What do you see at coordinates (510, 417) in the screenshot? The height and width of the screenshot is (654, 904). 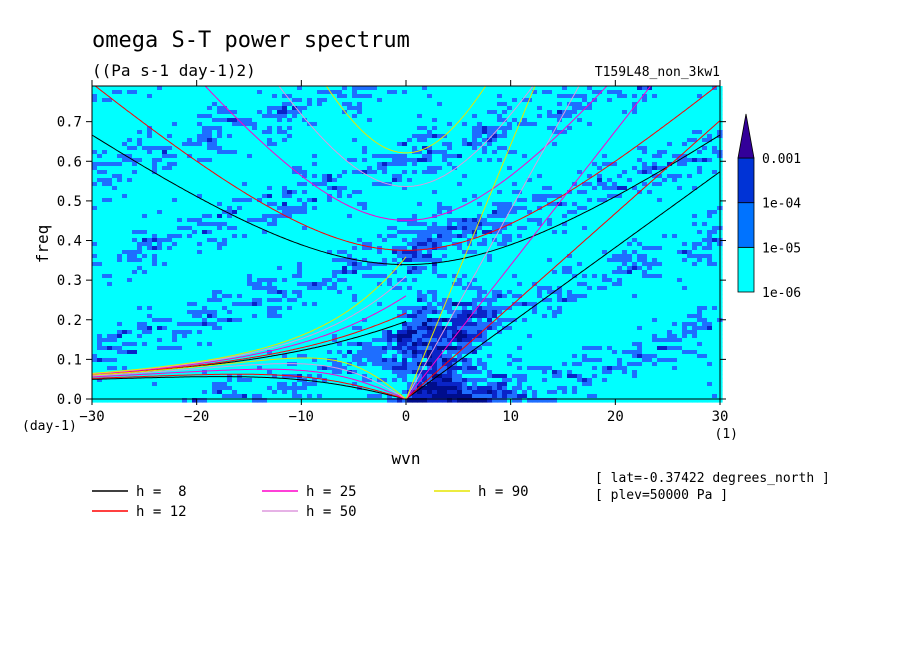 I see `x-tick-label: 10` at bounding box center [510, 417].